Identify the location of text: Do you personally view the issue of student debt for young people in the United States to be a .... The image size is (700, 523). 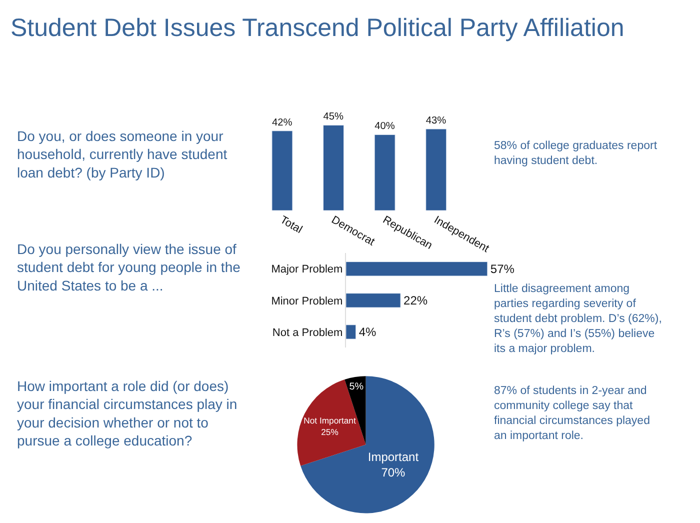
(129, 267).